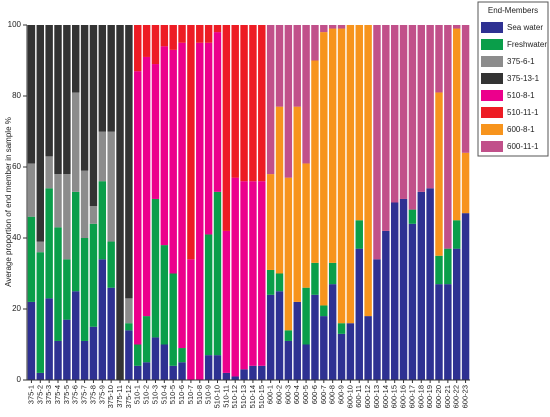 The height and width of the screenshot is (417, 550). What do you see at coordinates (48, 394) in the screenshot?
I see `x-tick-label: 375-3` at bounding box center [48, 394].